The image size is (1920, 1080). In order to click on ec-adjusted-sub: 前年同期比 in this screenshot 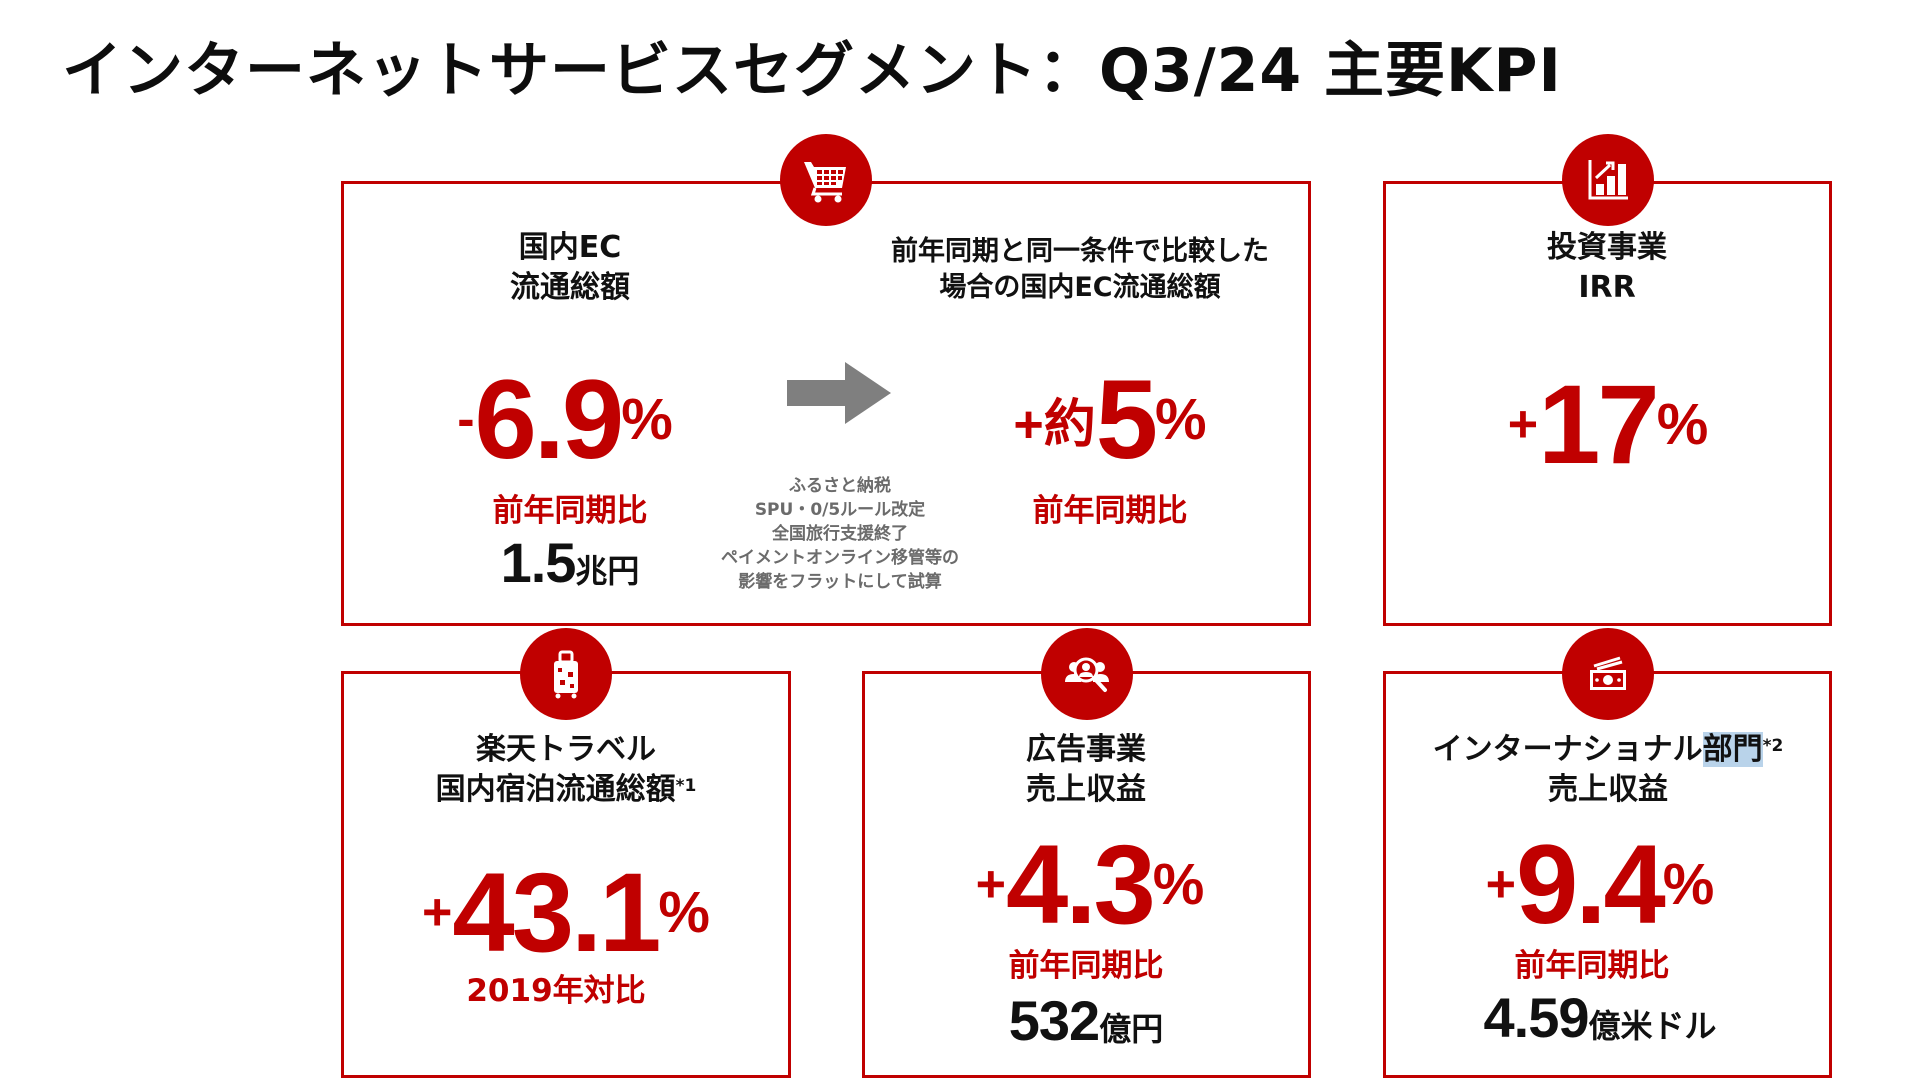, I will do `click(1110, 511)`.